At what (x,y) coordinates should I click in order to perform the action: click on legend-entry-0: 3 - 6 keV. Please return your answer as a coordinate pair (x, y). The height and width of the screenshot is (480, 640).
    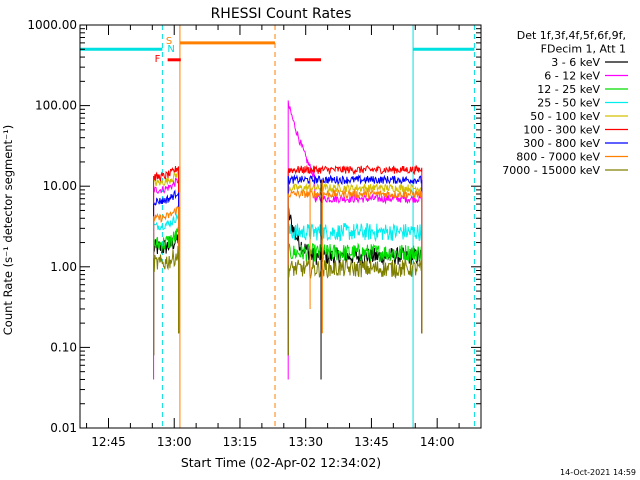
    Looking at the image, I should click on (575, 62).